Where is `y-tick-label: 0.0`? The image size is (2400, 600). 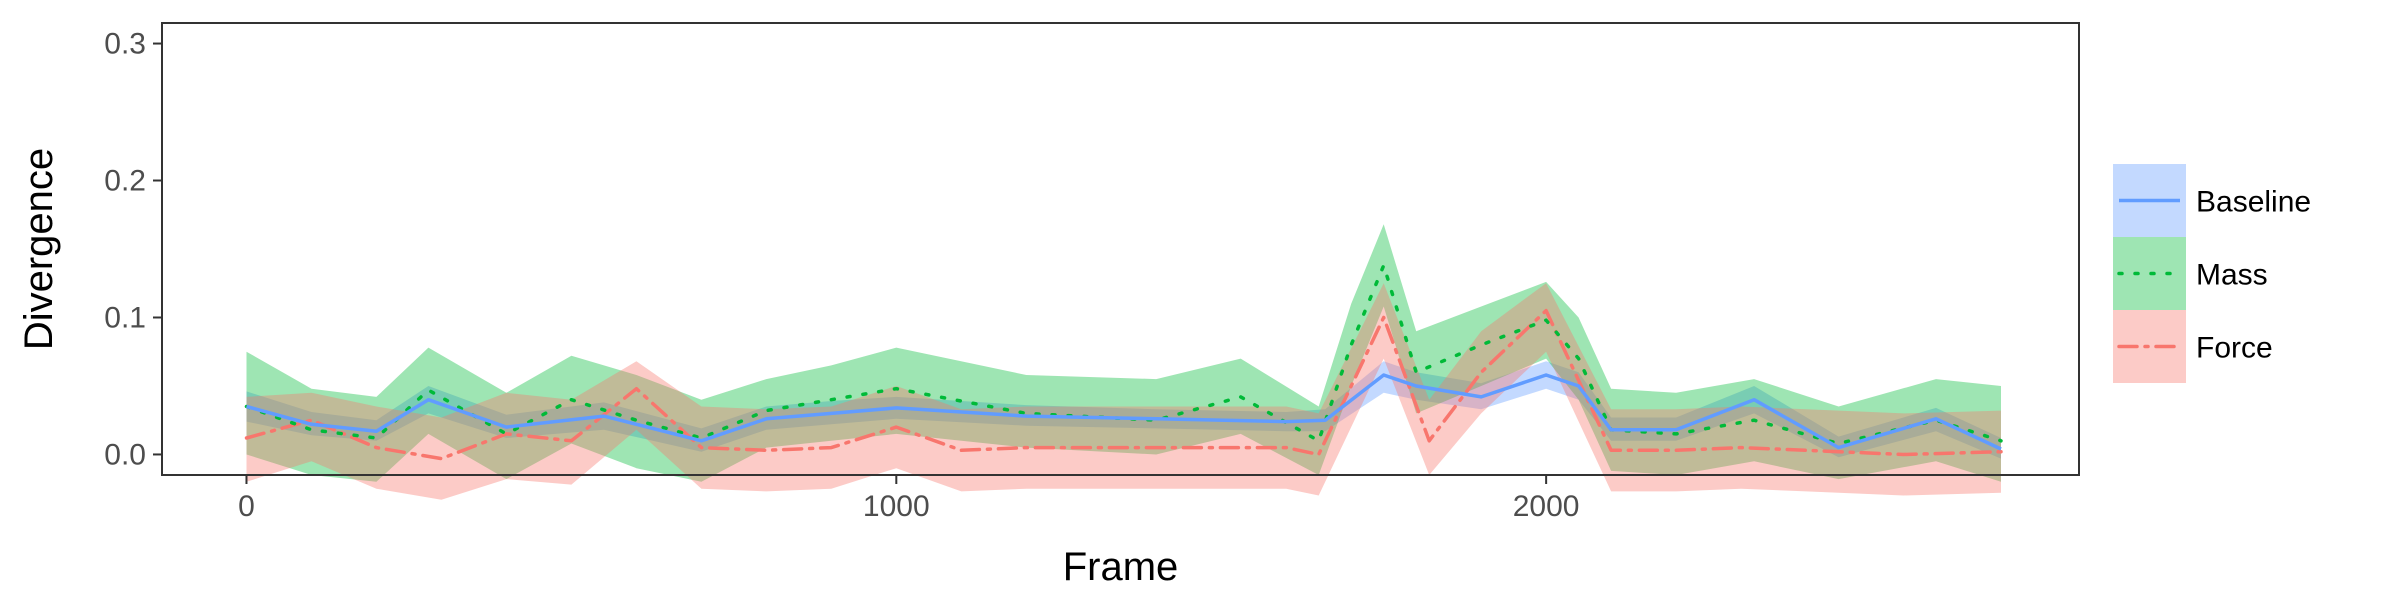 y-tick-label: 0.0 is located at coordinates (125, 454).